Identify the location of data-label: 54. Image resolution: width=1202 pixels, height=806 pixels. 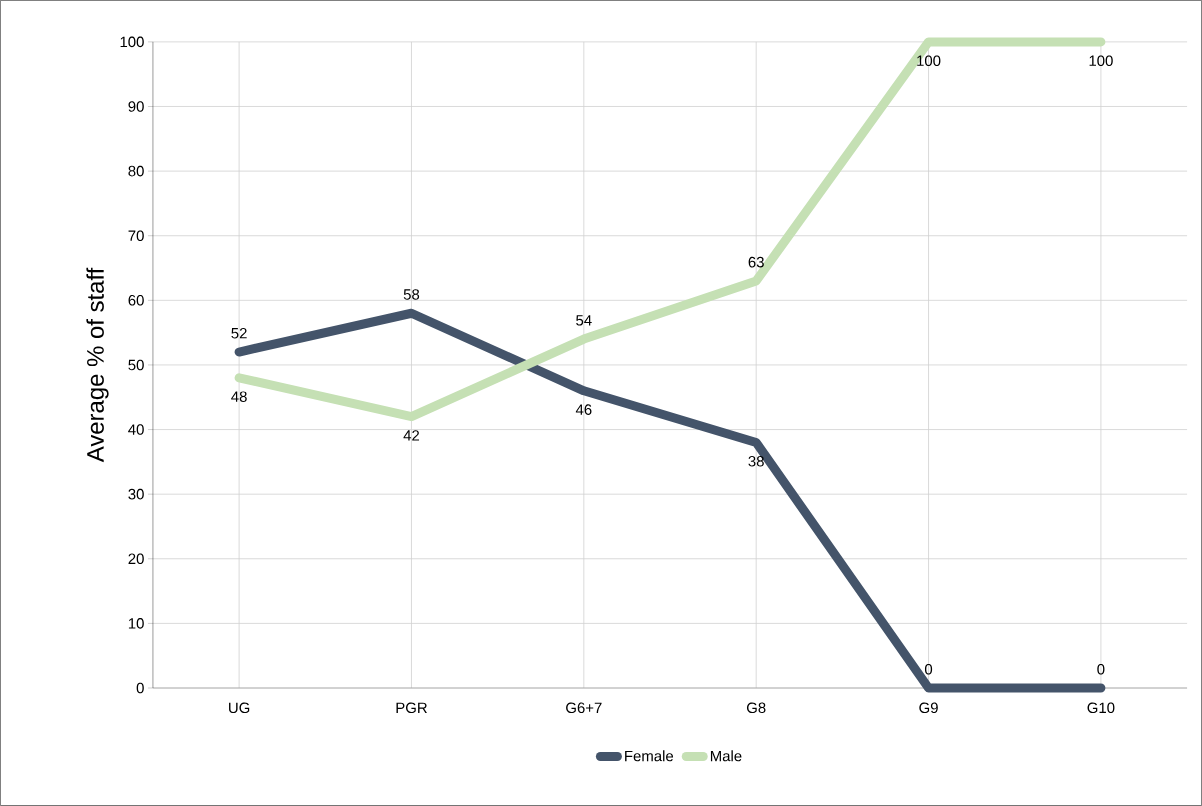
(584, 320).